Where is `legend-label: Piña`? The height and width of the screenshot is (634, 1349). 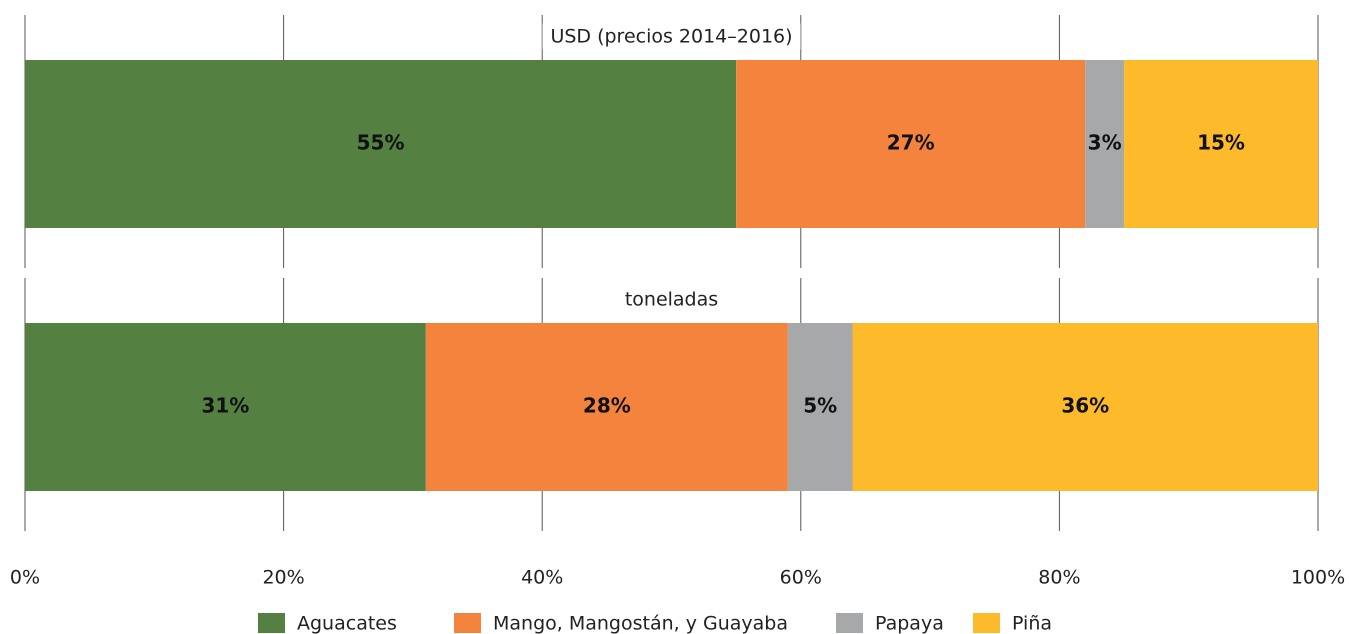
legend-label: Piña is located at coordinates (1032, 623).